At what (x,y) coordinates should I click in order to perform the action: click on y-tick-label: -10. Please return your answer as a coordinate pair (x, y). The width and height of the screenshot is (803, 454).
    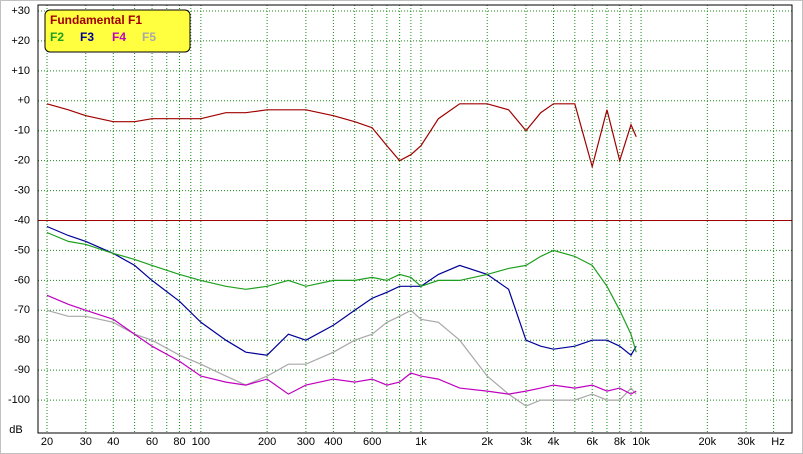
    Looking at the image, I should click on (22, 131).